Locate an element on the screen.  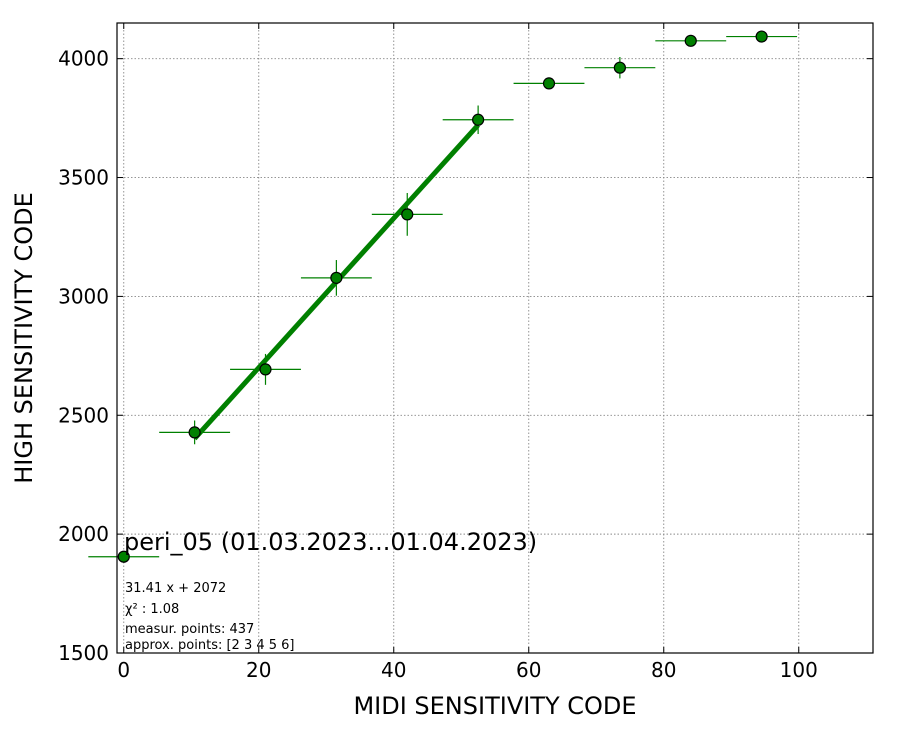
x-tick-label: 20 is located at coordinates (258, 670).